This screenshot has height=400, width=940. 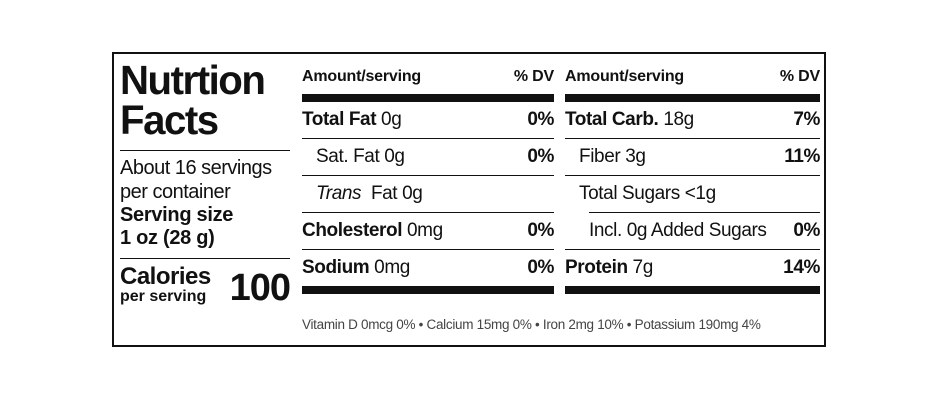 What do you see at coordinates (339, 193) in the screenshot?
I see `nutrient-name: Trans` at bounding box center [339, 193].